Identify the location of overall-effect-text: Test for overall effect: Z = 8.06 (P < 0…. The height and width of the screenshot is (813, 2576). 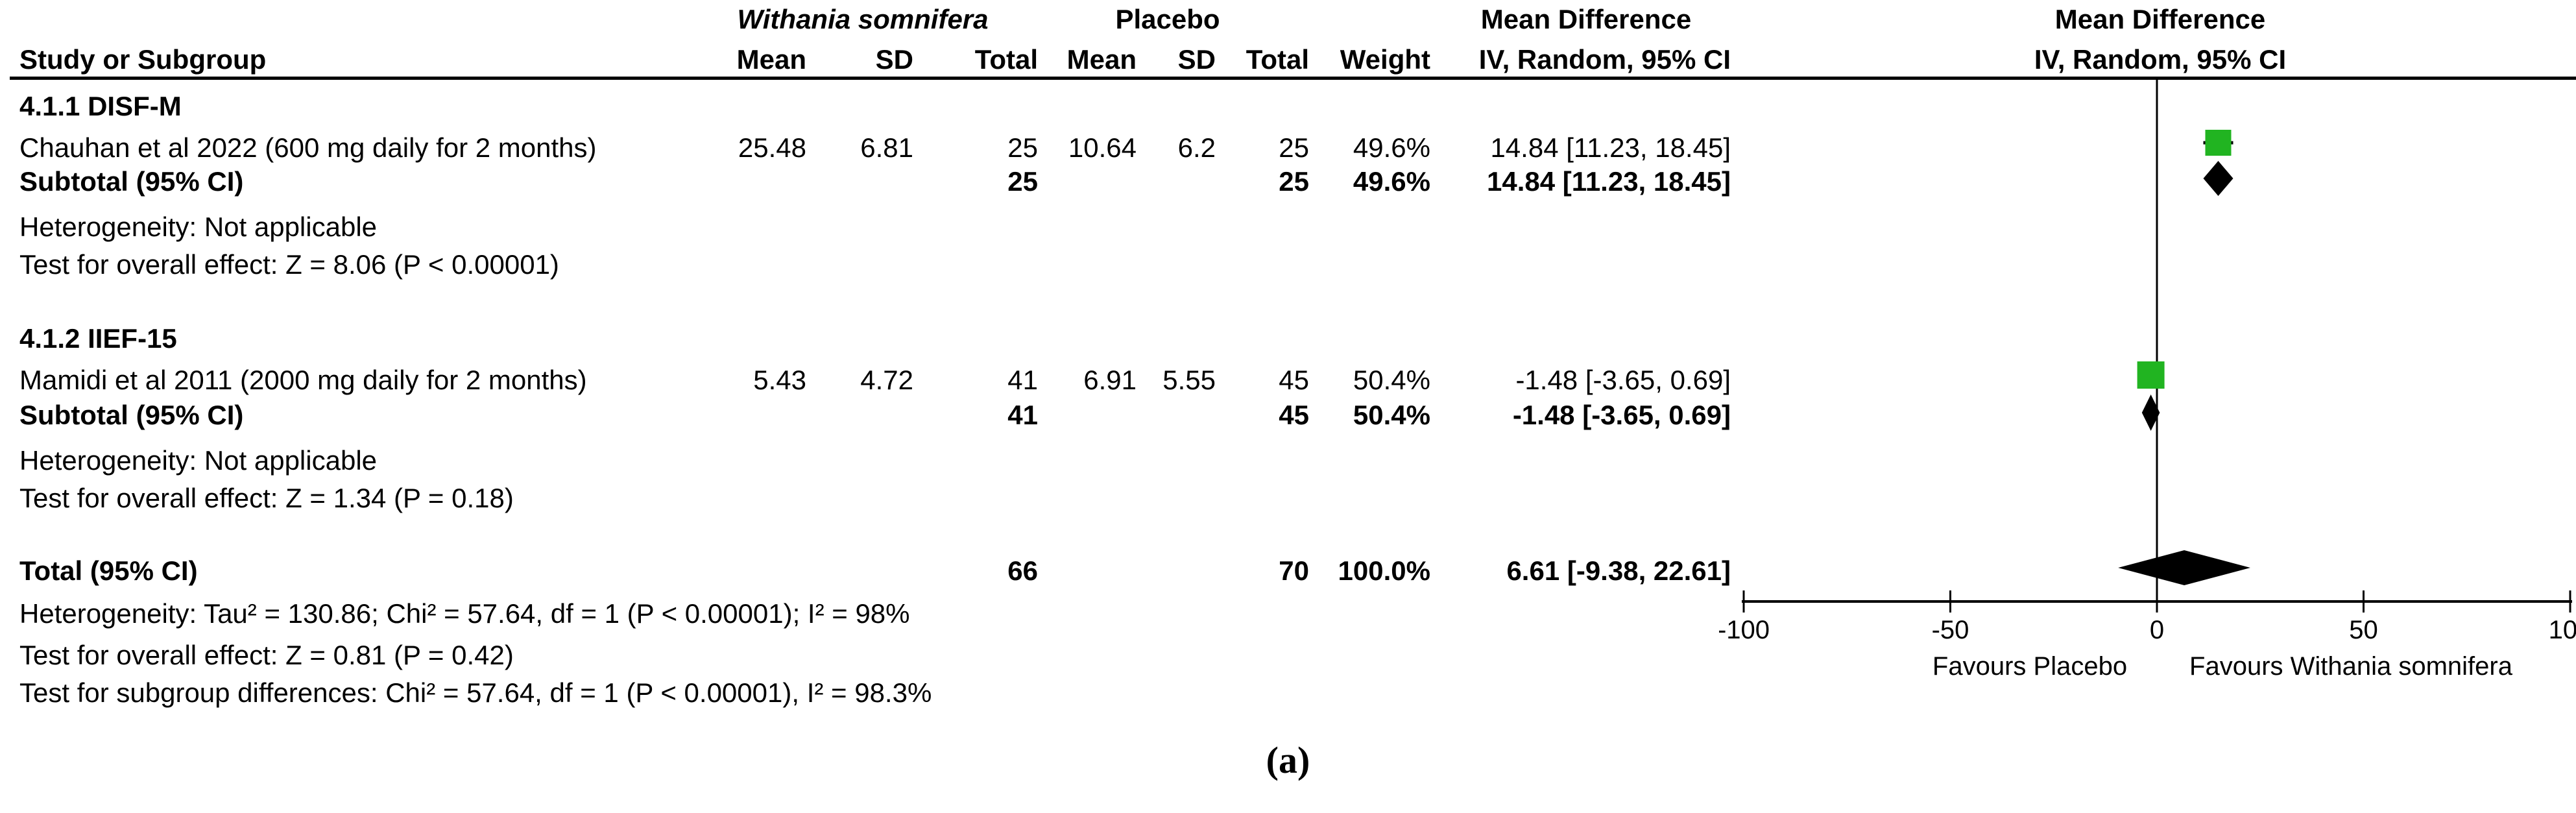
(289, 264).